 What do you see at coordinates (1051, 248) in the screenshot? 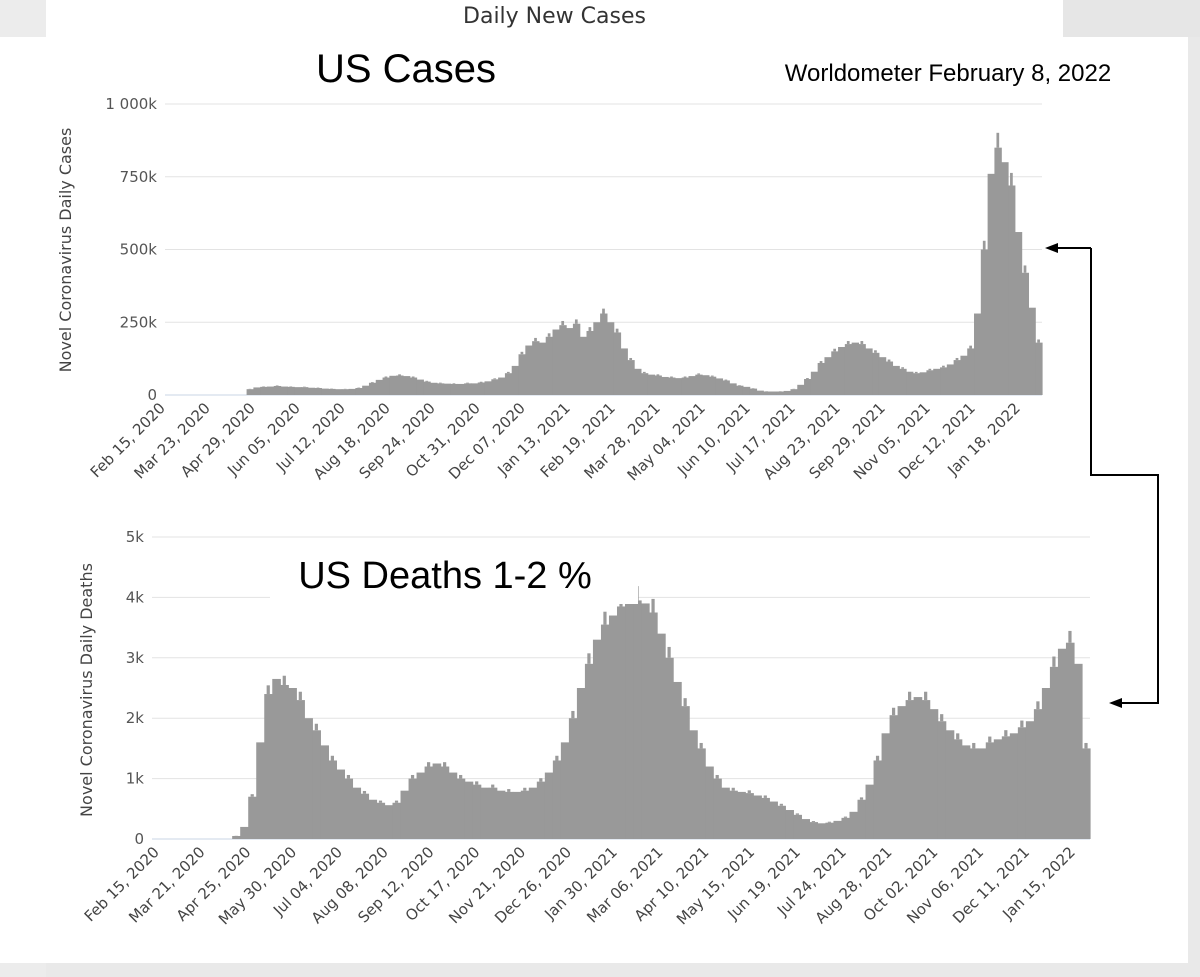
I see `arrowhead-upper` at bounding box center [1051, 248].